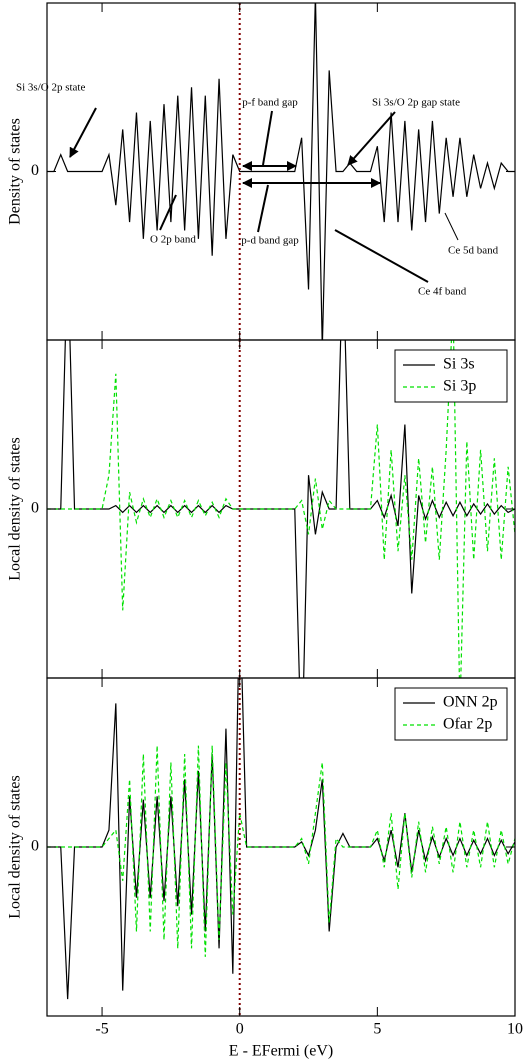  Describe the element at coordinates (101, 1029) in the screenshot. I see `x-tick-label: -5` at that location.